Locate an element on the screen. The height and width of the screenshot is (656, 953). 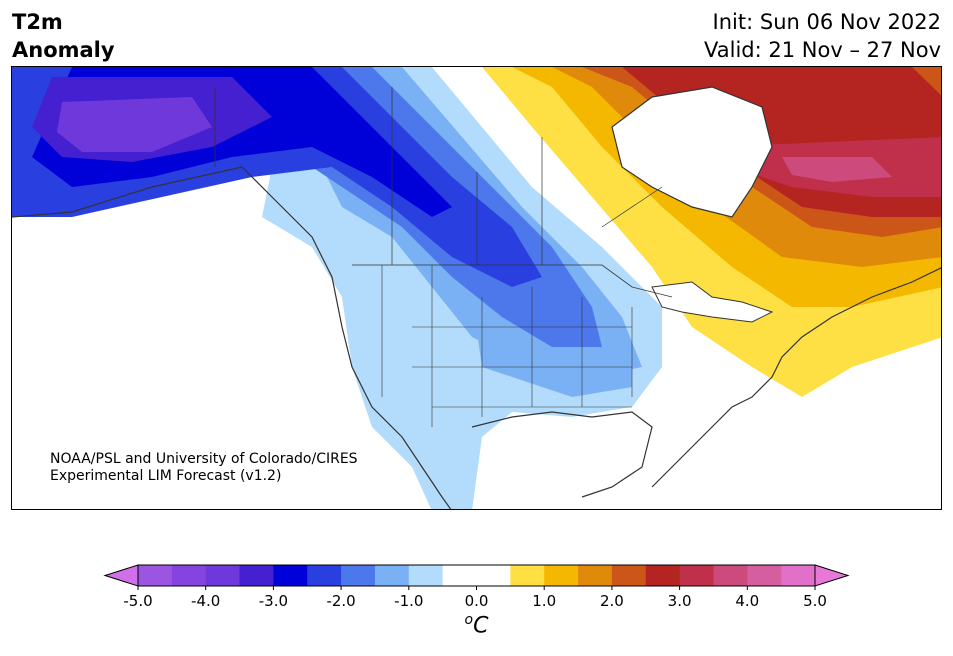
hudson-bay is located at coordinates (692, 152).